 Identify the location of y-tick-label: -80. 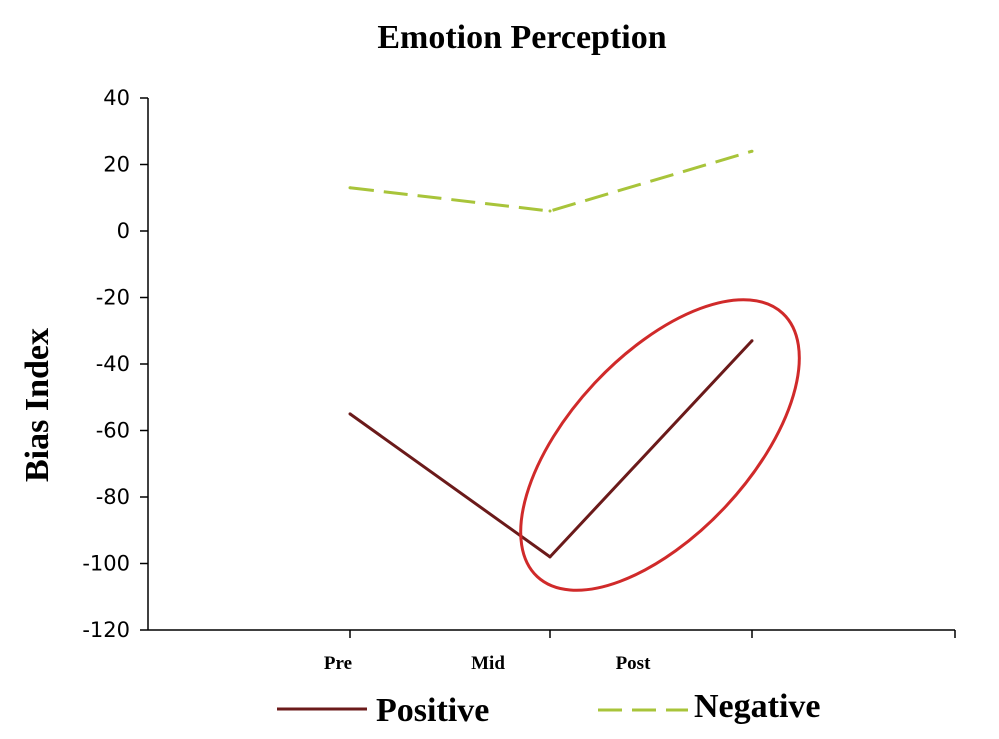
(113, 497).